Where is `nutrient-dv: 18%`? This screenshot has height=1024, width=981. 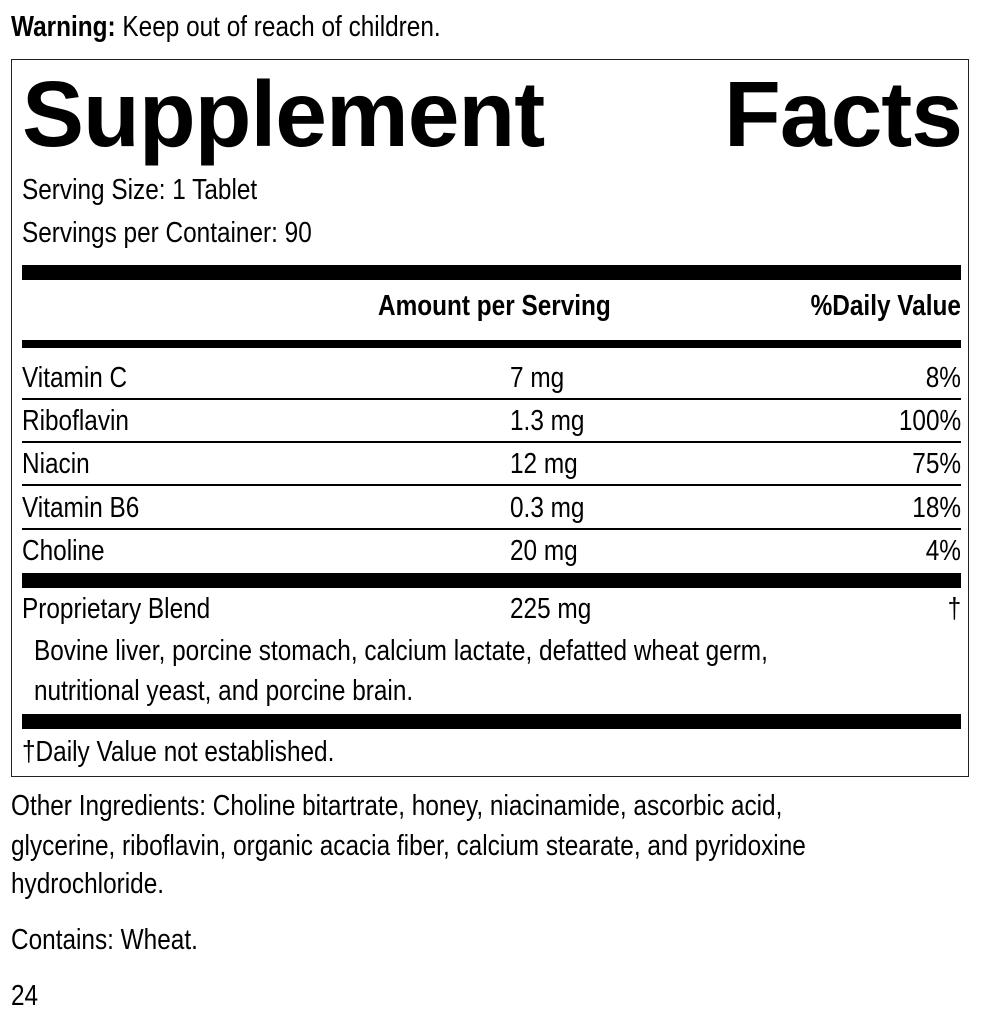
nutrient-dv: 18% is located at coordinates (936, 508).